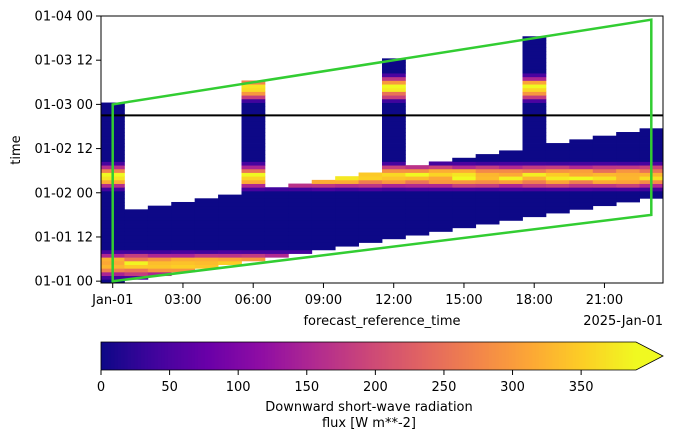 This screenshot has height=440, width=673. Describe the element at coordinates (101, 387) in the screenshot. I see `colorbar-tick-label: 0` at that location.